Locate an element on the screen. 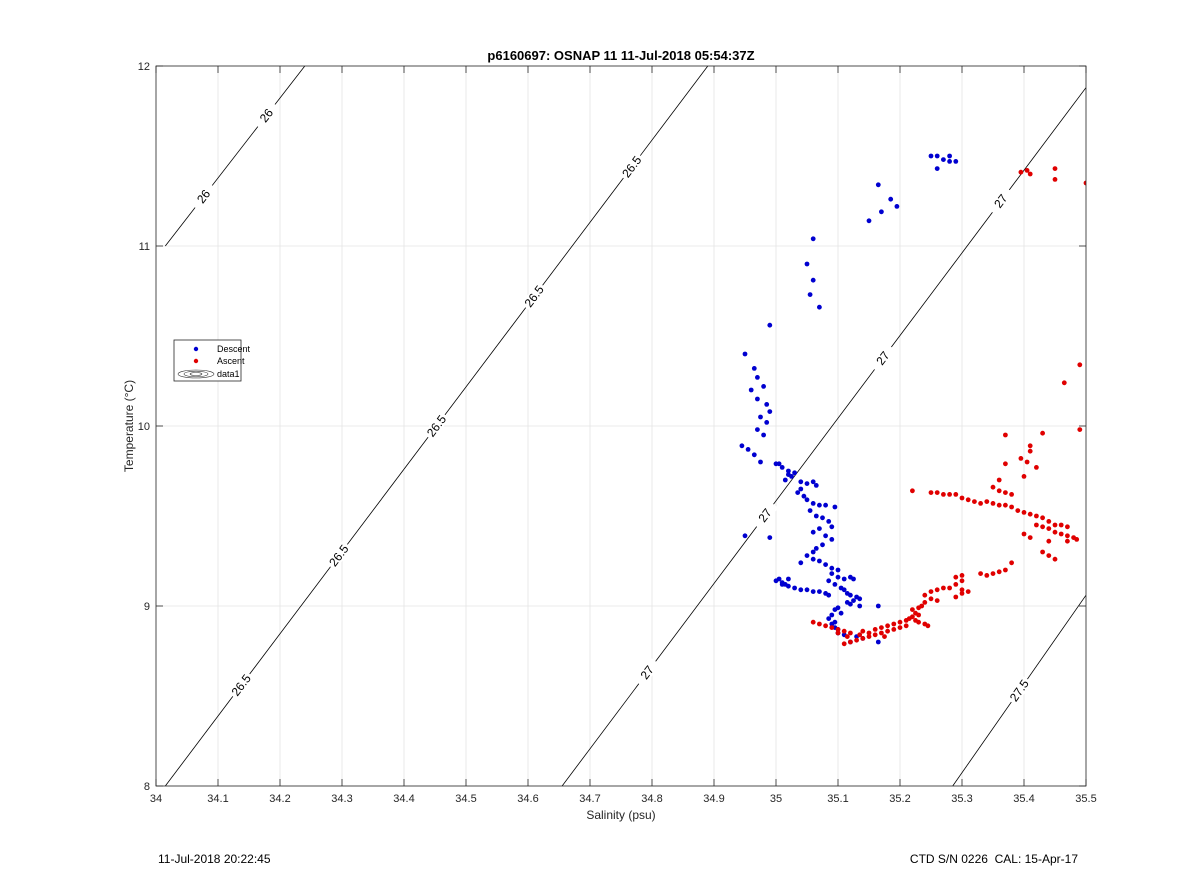  x-tick-label: 34.5 is located at coordinates (465, 799).